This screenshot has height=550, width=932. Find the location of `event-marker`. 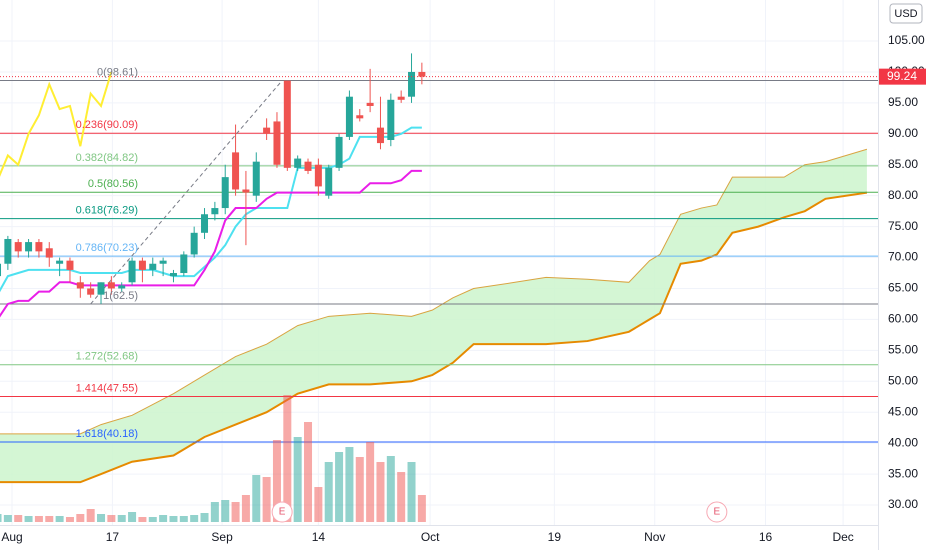

event-marker is located at coordinates (717, 512).